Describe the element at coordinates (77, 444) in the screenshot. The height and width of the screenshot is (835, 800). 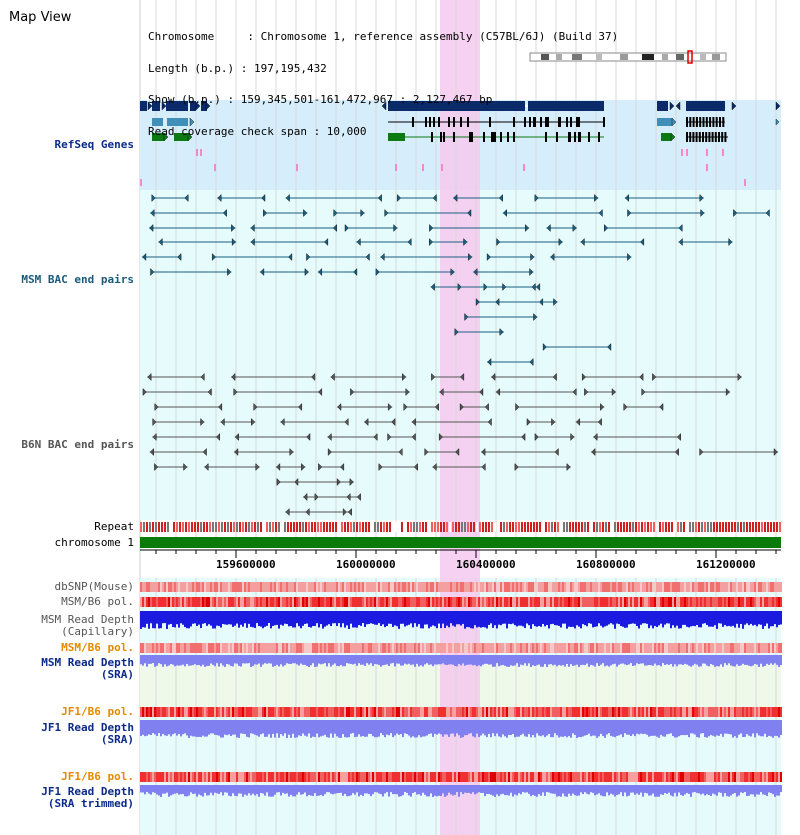
I see `track-label-b6n-bac: B6N BAC end pairs` at that location.